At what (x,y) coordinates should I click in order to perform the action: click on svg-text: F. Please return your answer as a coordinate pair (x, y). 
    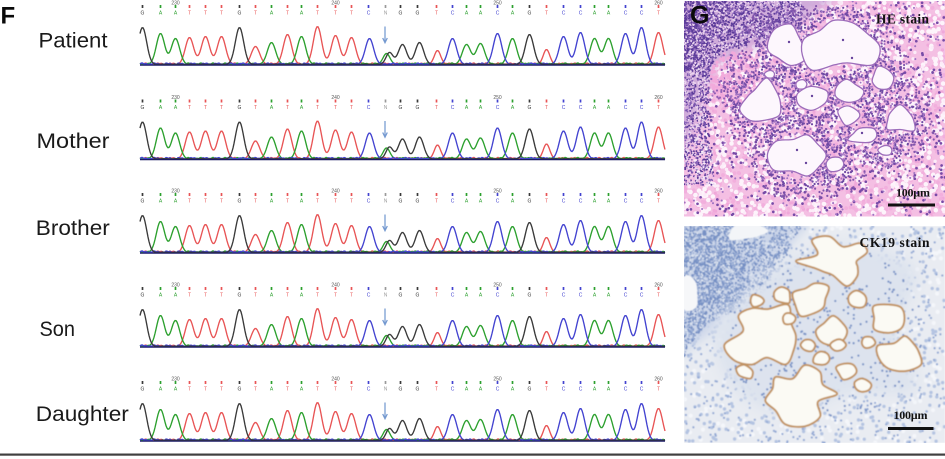
    Looking at the image, I should click on (8, 16).